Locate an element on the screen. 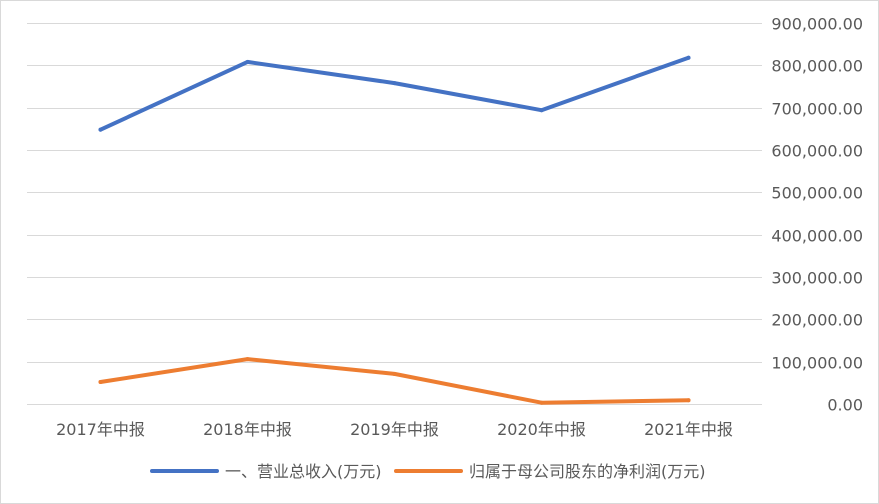  x-tick-label: 2017年中报 is located at coordinates (100, 429).